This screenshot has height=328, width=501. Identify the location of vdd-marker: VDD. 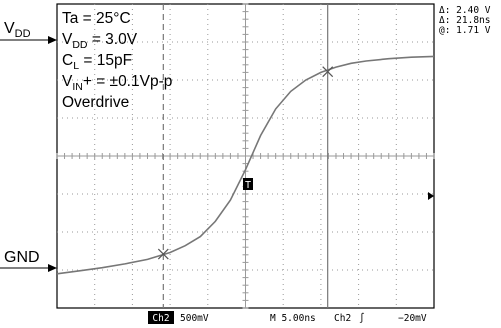
(28, 32).